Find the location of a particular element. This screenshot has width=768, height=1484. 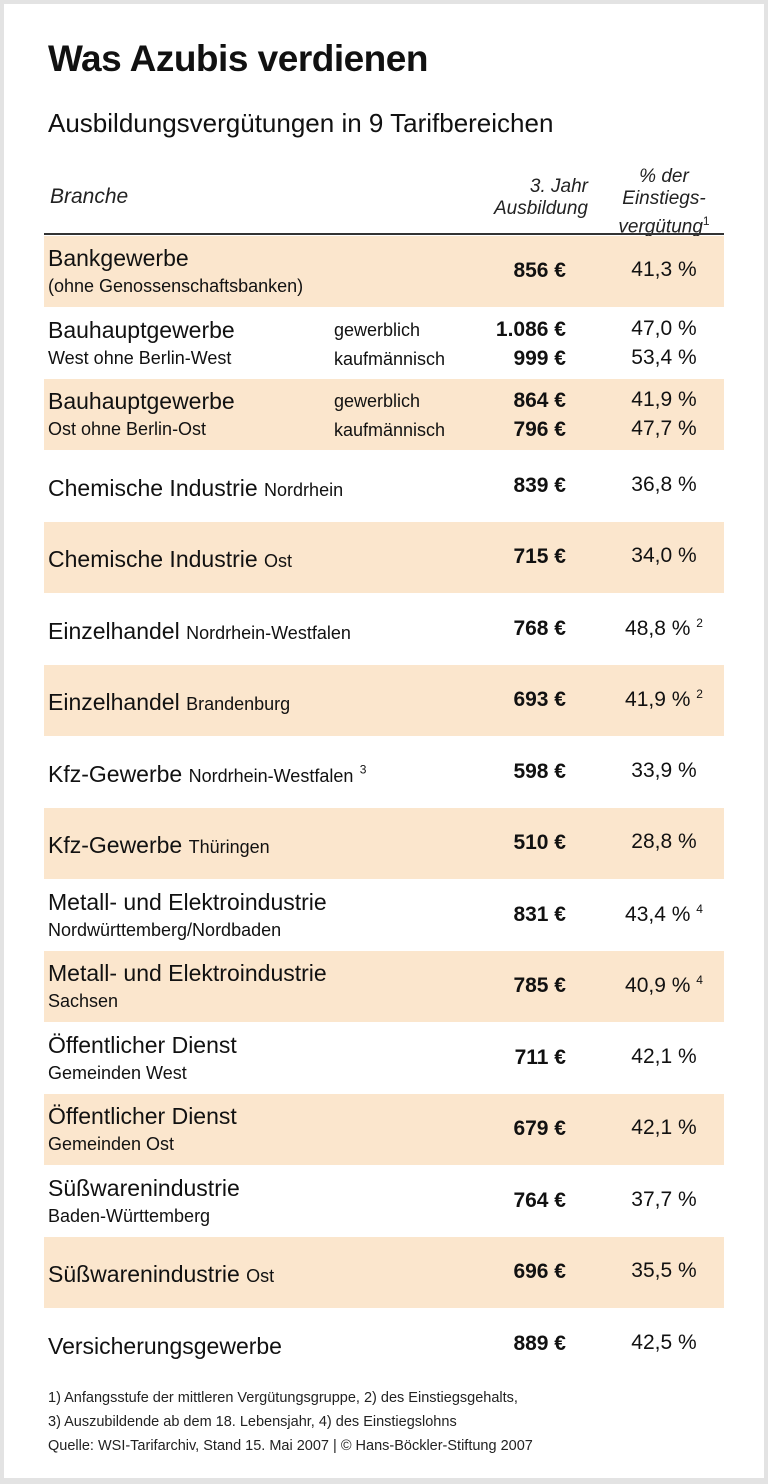

branche-name: Chemische Industrie Nordrhein is located at coordinates (195, 488).